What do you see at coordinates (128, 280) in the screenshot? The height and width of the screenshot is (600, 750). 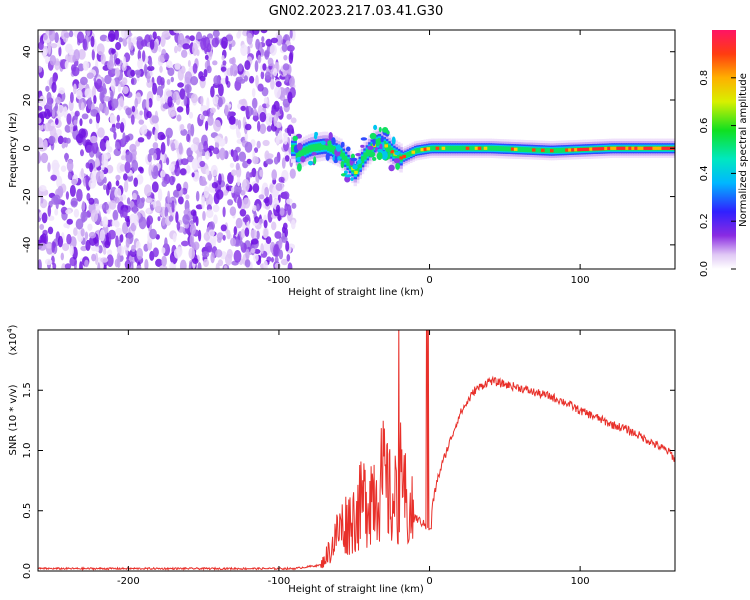 I see `x-tick-label: -200` at bounding box center [128, 280].